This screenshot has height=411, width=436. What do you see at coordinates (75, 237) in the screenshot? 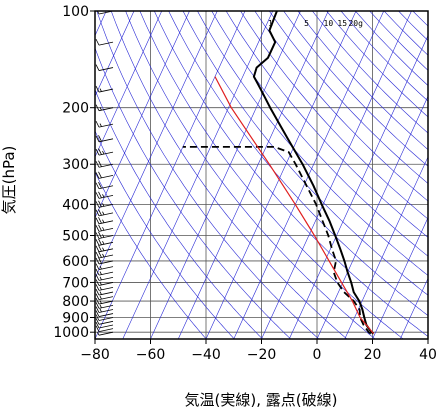
I see `y-tick-label: 500` at bounding box center [75, 237].